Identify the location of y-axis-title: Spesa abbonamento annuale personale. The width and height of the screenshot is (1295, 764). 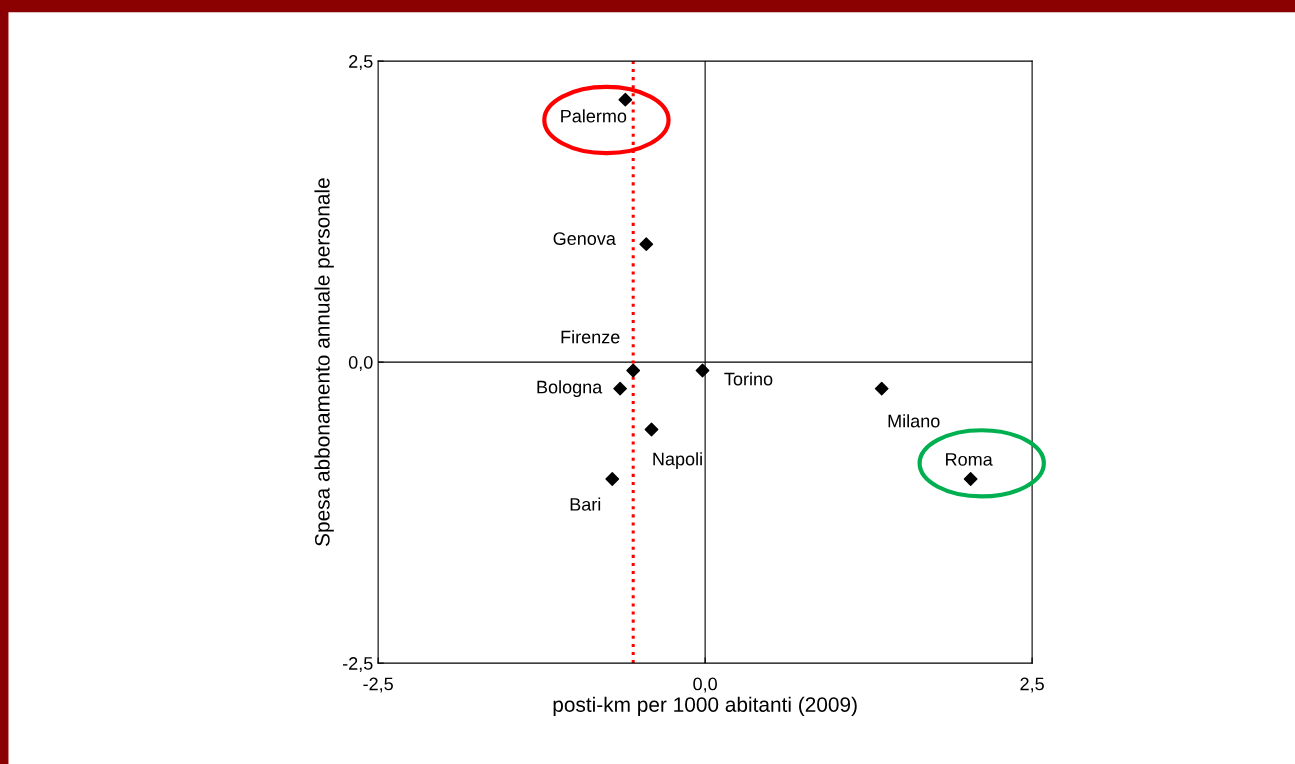
(324, 362).